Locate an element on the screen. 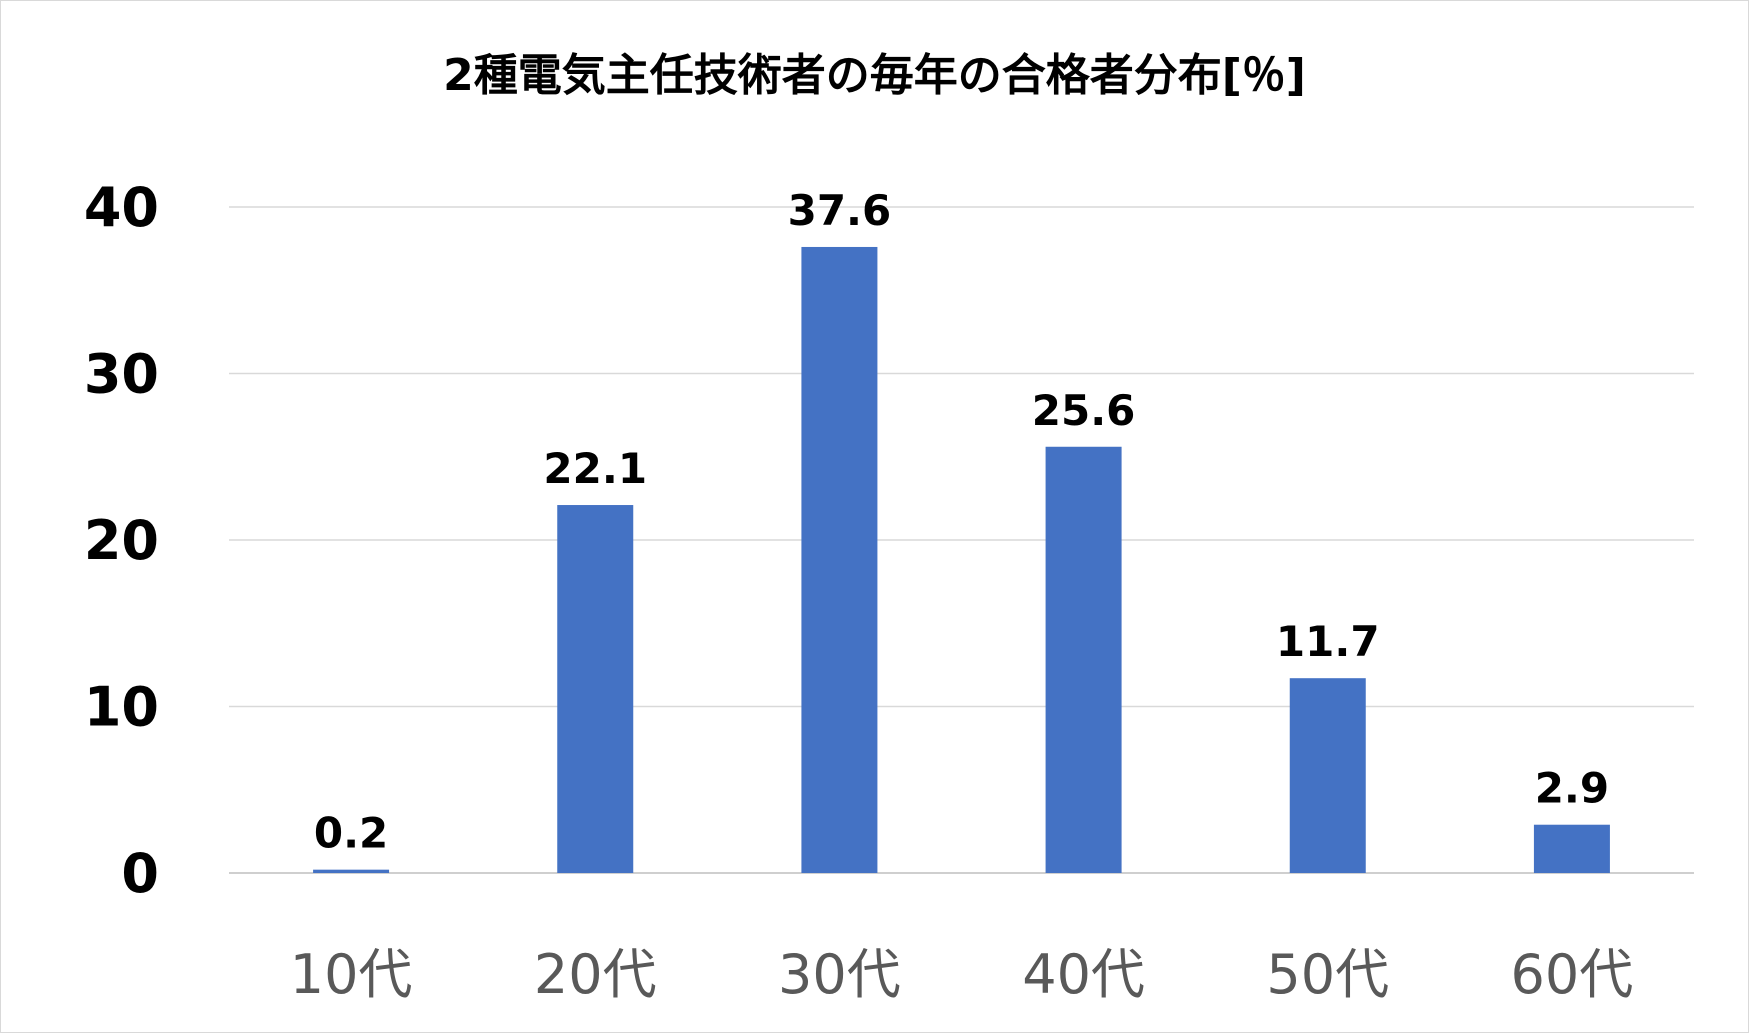 This screenshot has height=1033, width=1749. data-label: 37.6 is located at coordinates (840, 210).